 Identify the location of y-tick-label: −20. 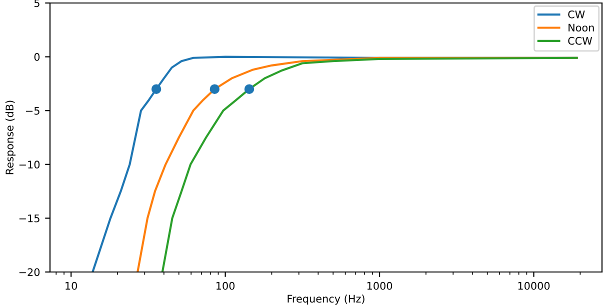
(29, 272).